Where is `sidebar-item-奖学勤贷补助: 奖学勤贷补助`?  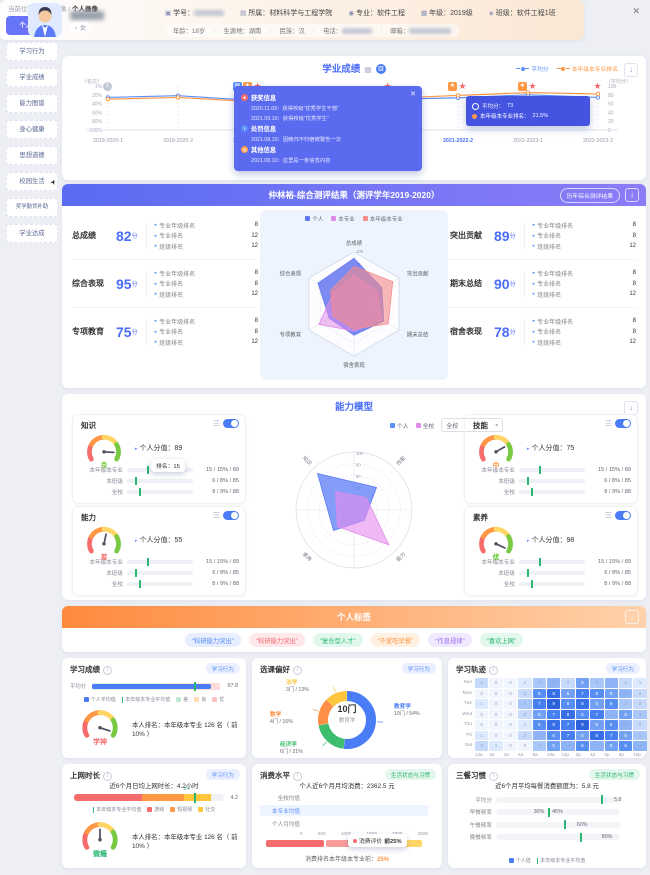
sidebar-item-奖学勤贷补助: 奖学勤贷补助 is located at coordinates (32, 207).